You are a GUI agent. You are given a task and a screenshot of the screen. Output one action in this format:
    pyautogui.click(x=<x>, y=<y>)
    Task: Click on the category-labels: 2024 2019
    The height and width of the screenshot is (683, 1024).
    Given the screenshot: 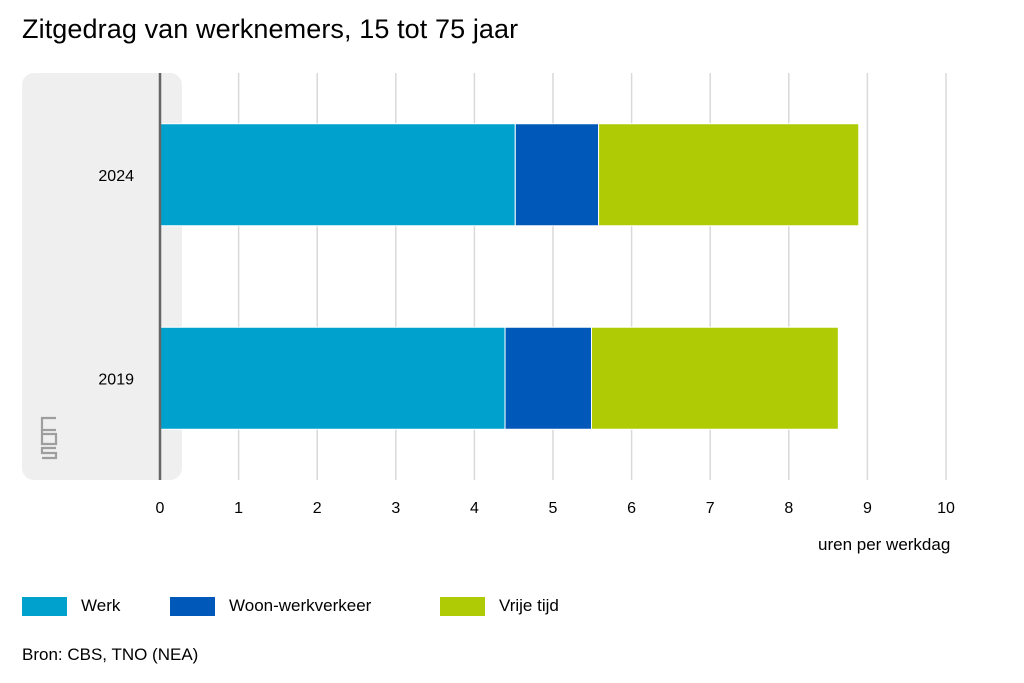 What is the action you would take?
    pyautogui.click(x=116, y=278)
    